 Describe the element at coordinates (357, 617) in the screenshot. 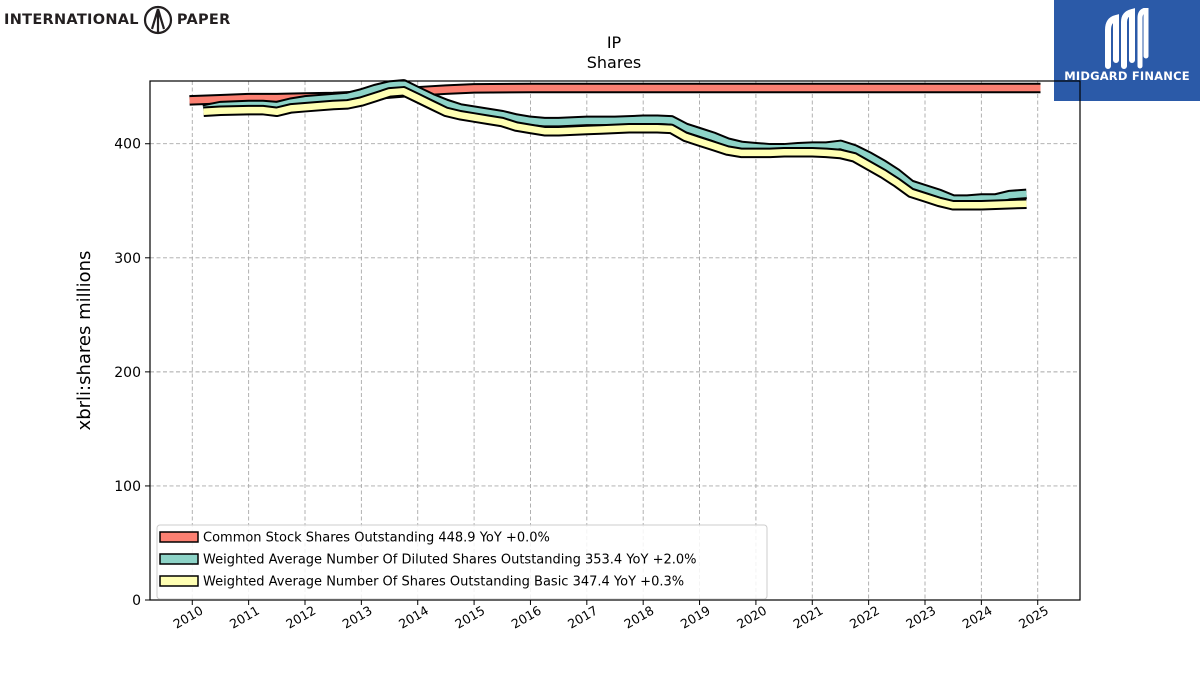

I see `x-tick-label: 2013` at that location.